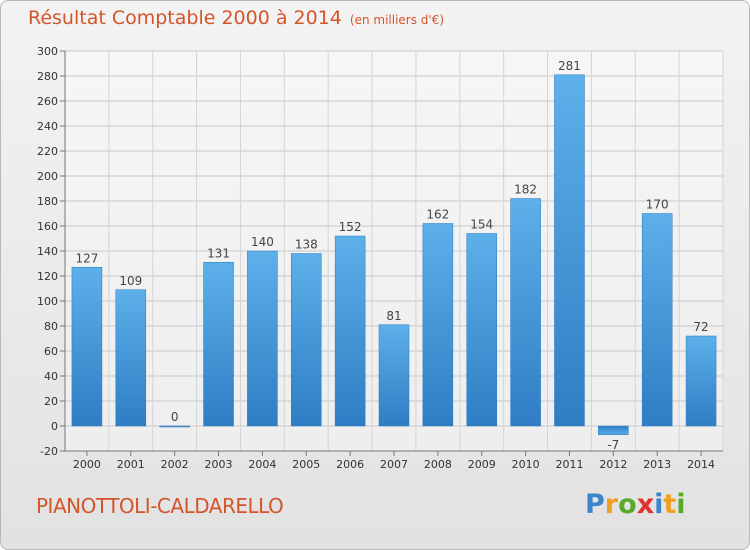 This screenshot has height=550, width=750. I want to click on bar-2000, so click(87, 347).